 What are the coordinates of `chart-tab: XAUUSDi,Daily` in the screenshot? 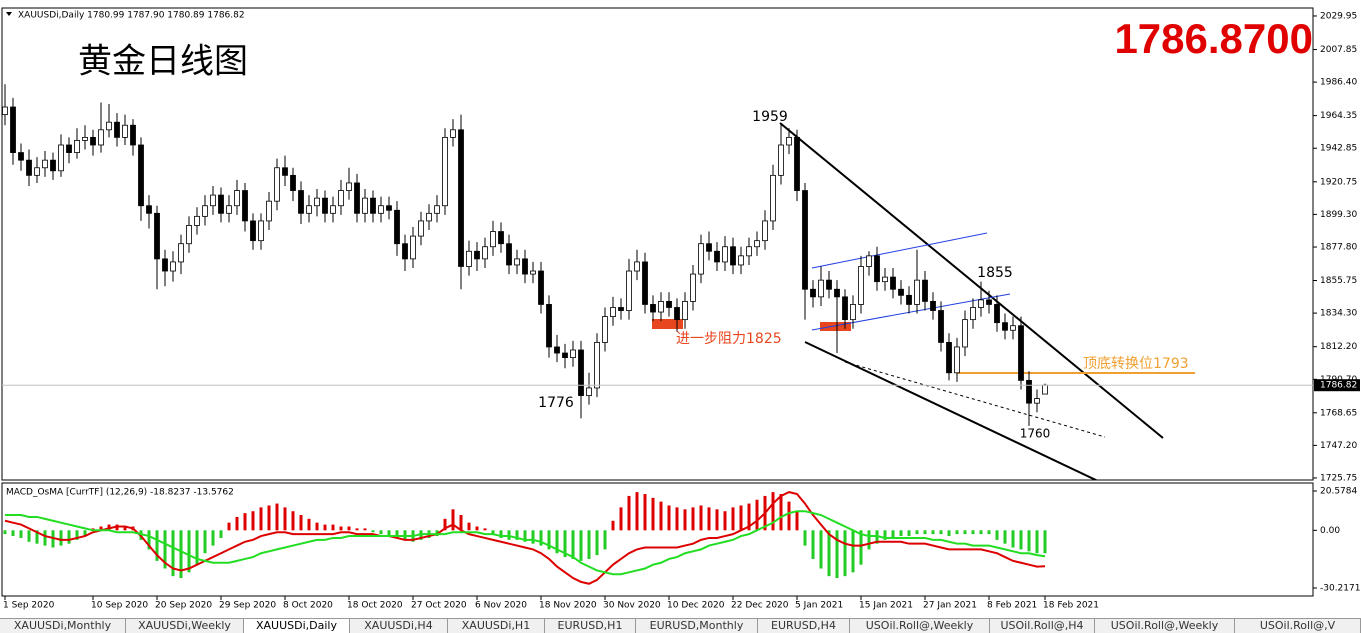 It's located at (297, 626).